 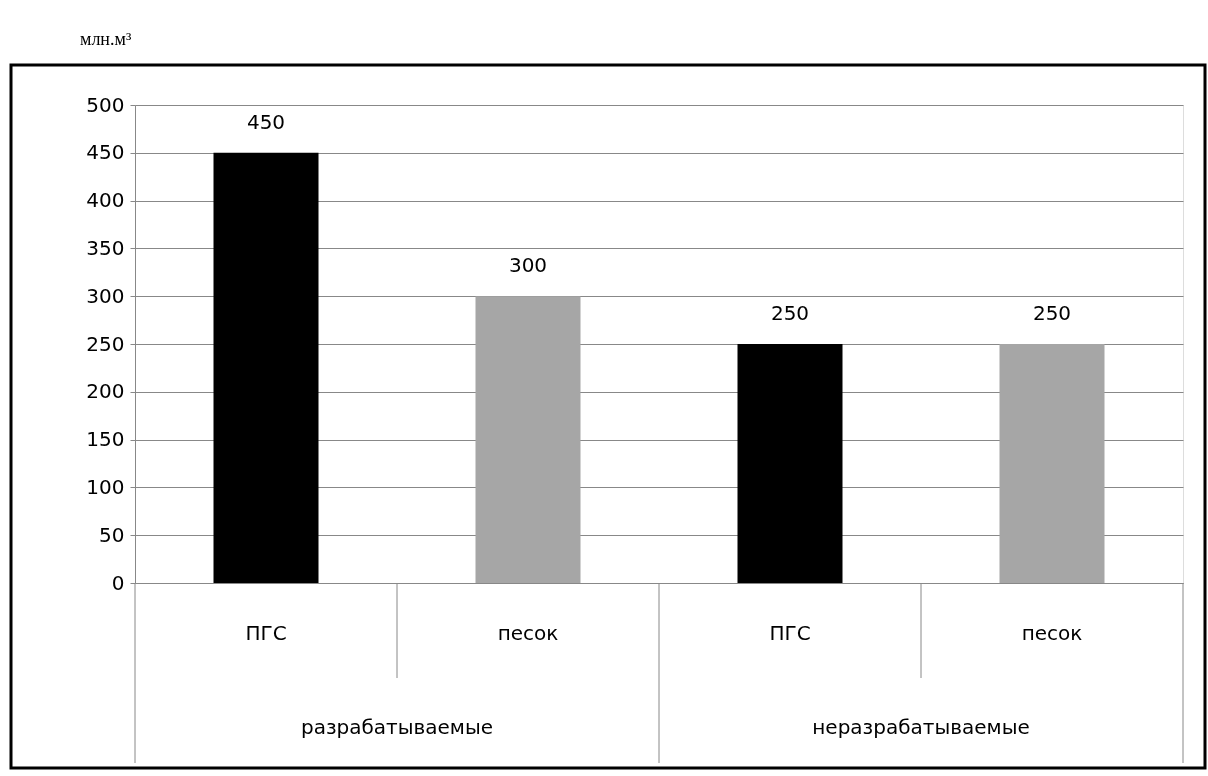 What do you see at coordinates (105, 486) in the screenshot?
I see `y-tick-label: 100` at bounding box center [105, 486].